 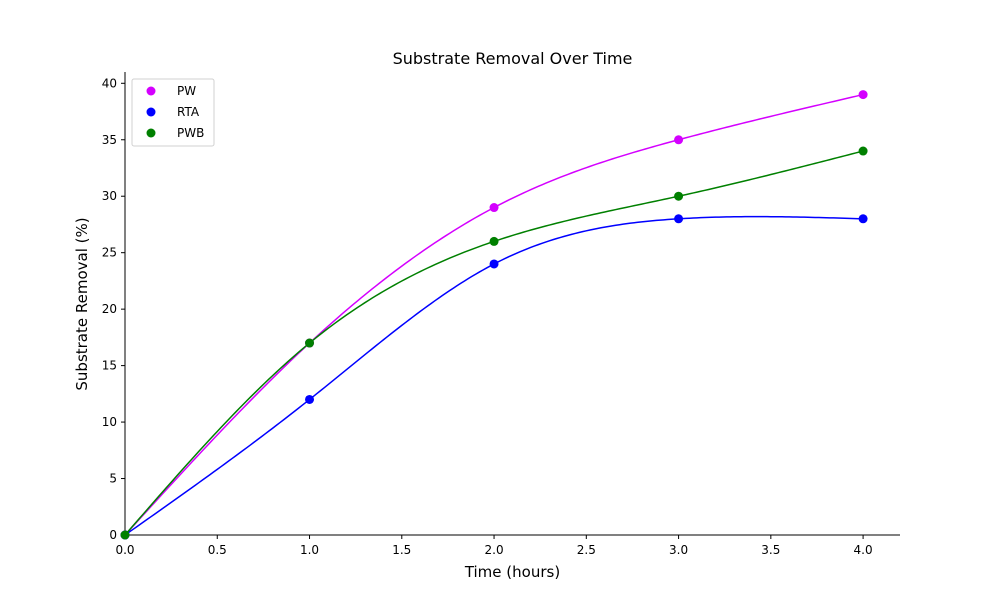 I want to click on x-tick-label: 2.0, so click(x=494, y=550).